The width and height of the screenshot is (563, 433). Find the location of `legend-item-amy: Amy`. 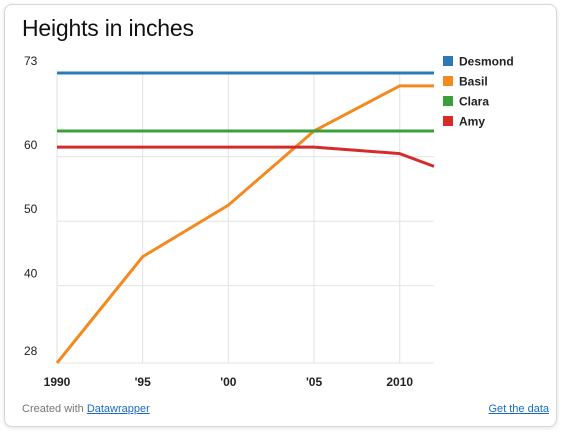

legend-item-amy: Amy is located at coordinates (464, 122).